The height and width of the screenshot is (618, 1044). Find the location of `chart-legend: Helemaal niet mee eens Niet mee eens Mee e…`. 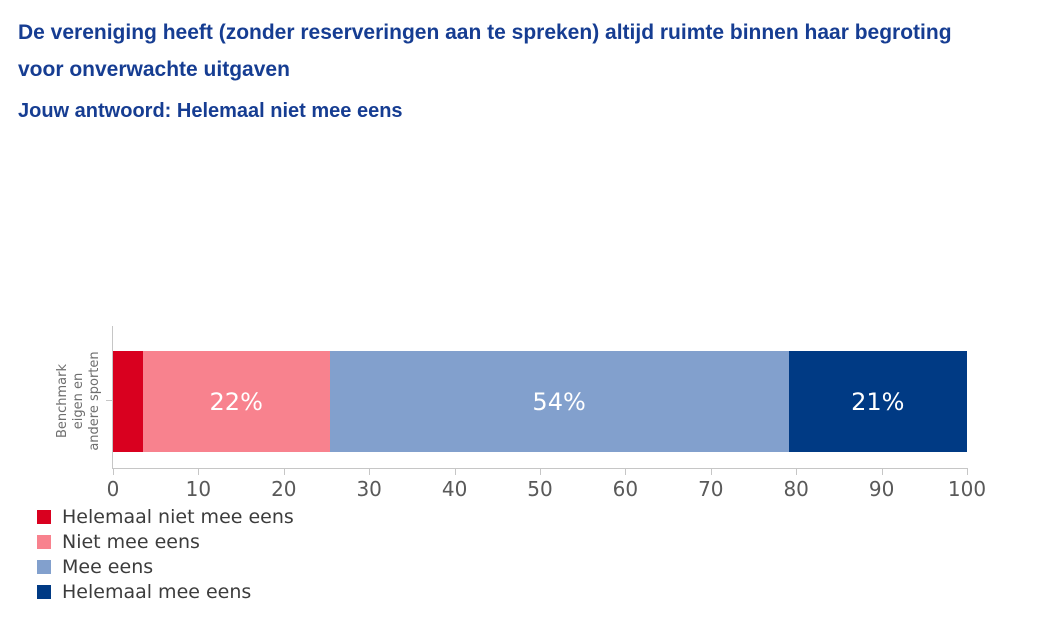

chart-legend: Helemaal niet mee eens Niet mee eens Mee e… is located at coordinates (165, 554).